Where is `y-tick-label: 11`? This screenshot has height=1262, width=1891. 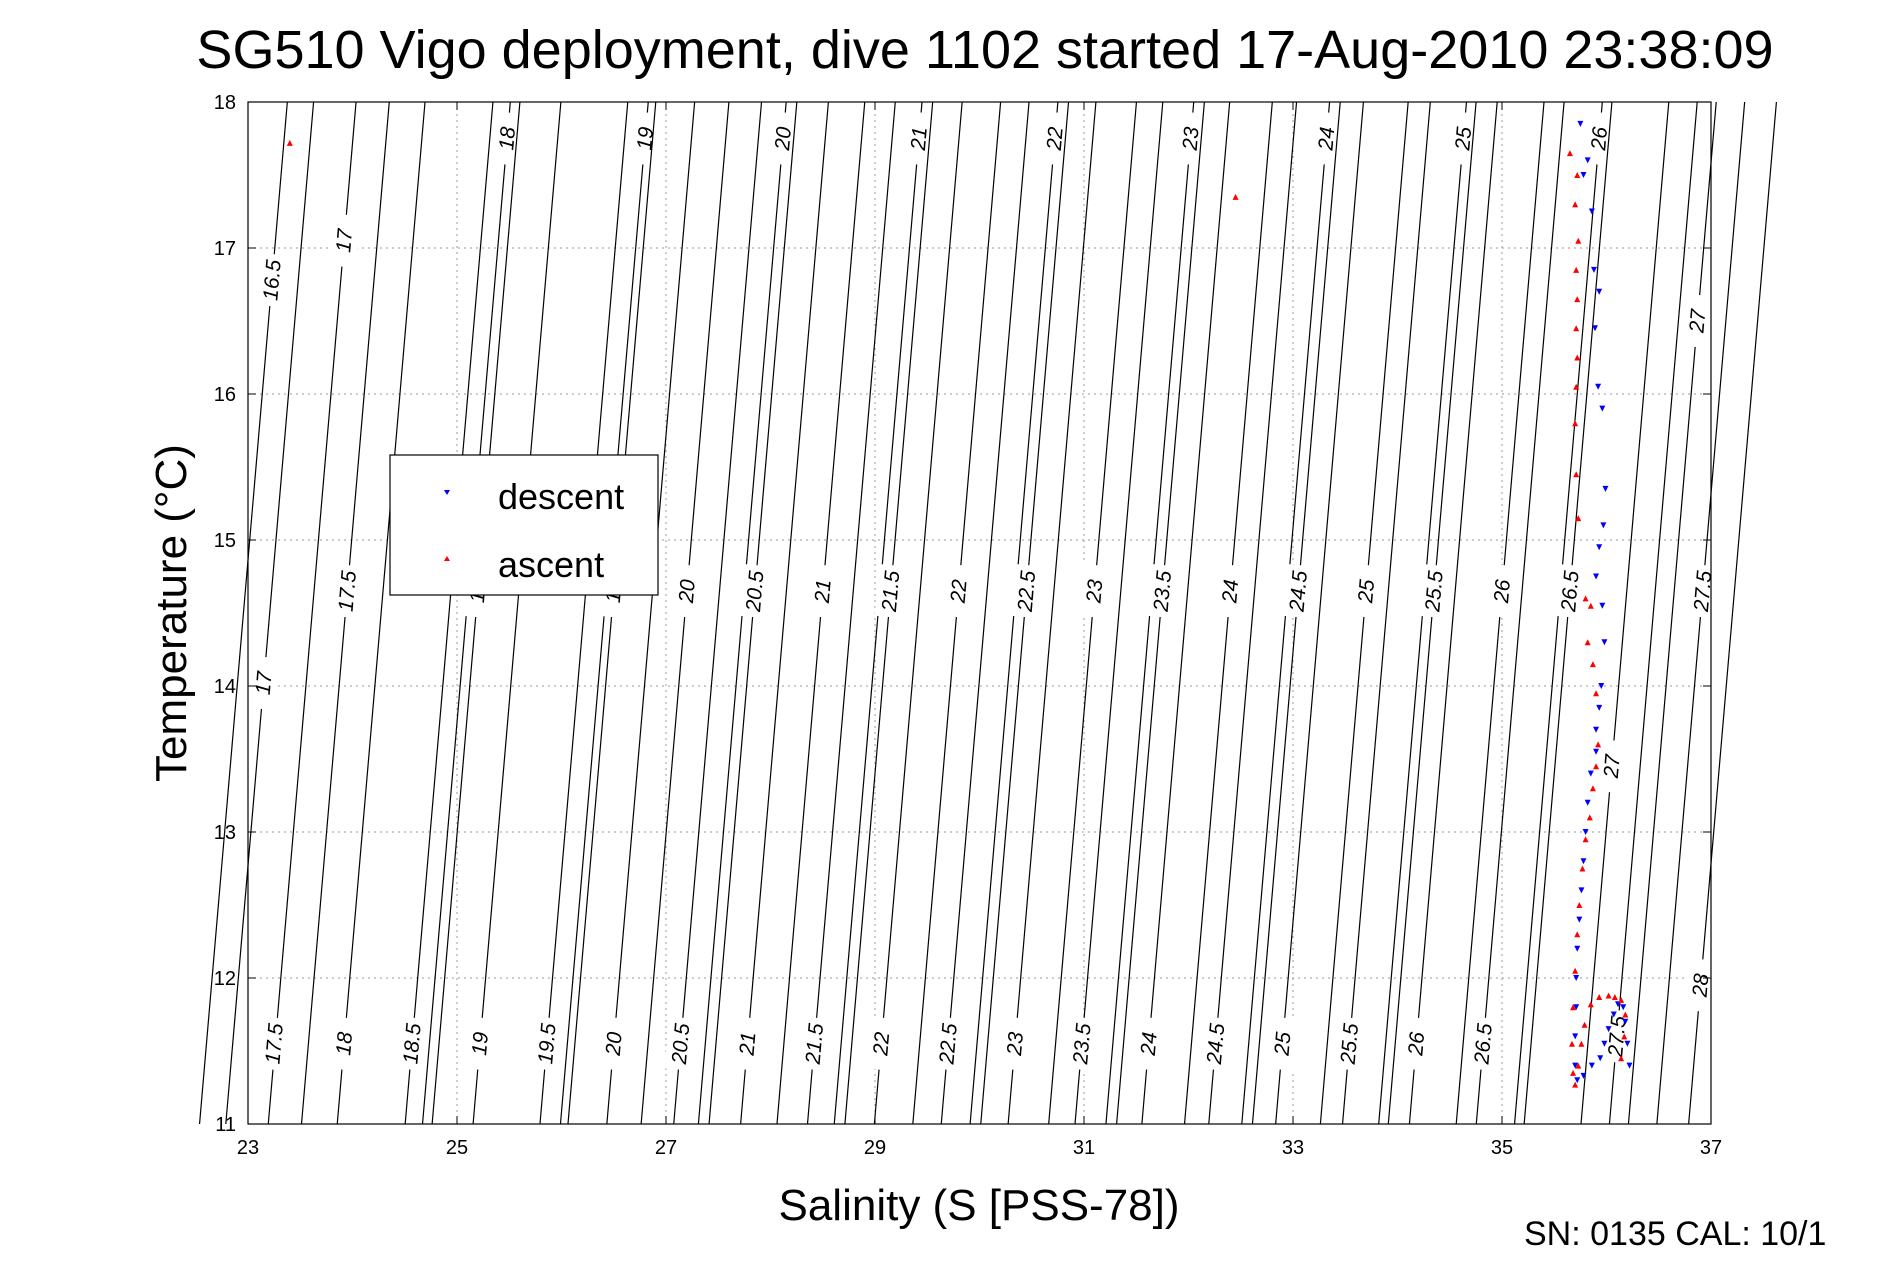
y-tick-label: 11 is located at coordinates (225, 1125).